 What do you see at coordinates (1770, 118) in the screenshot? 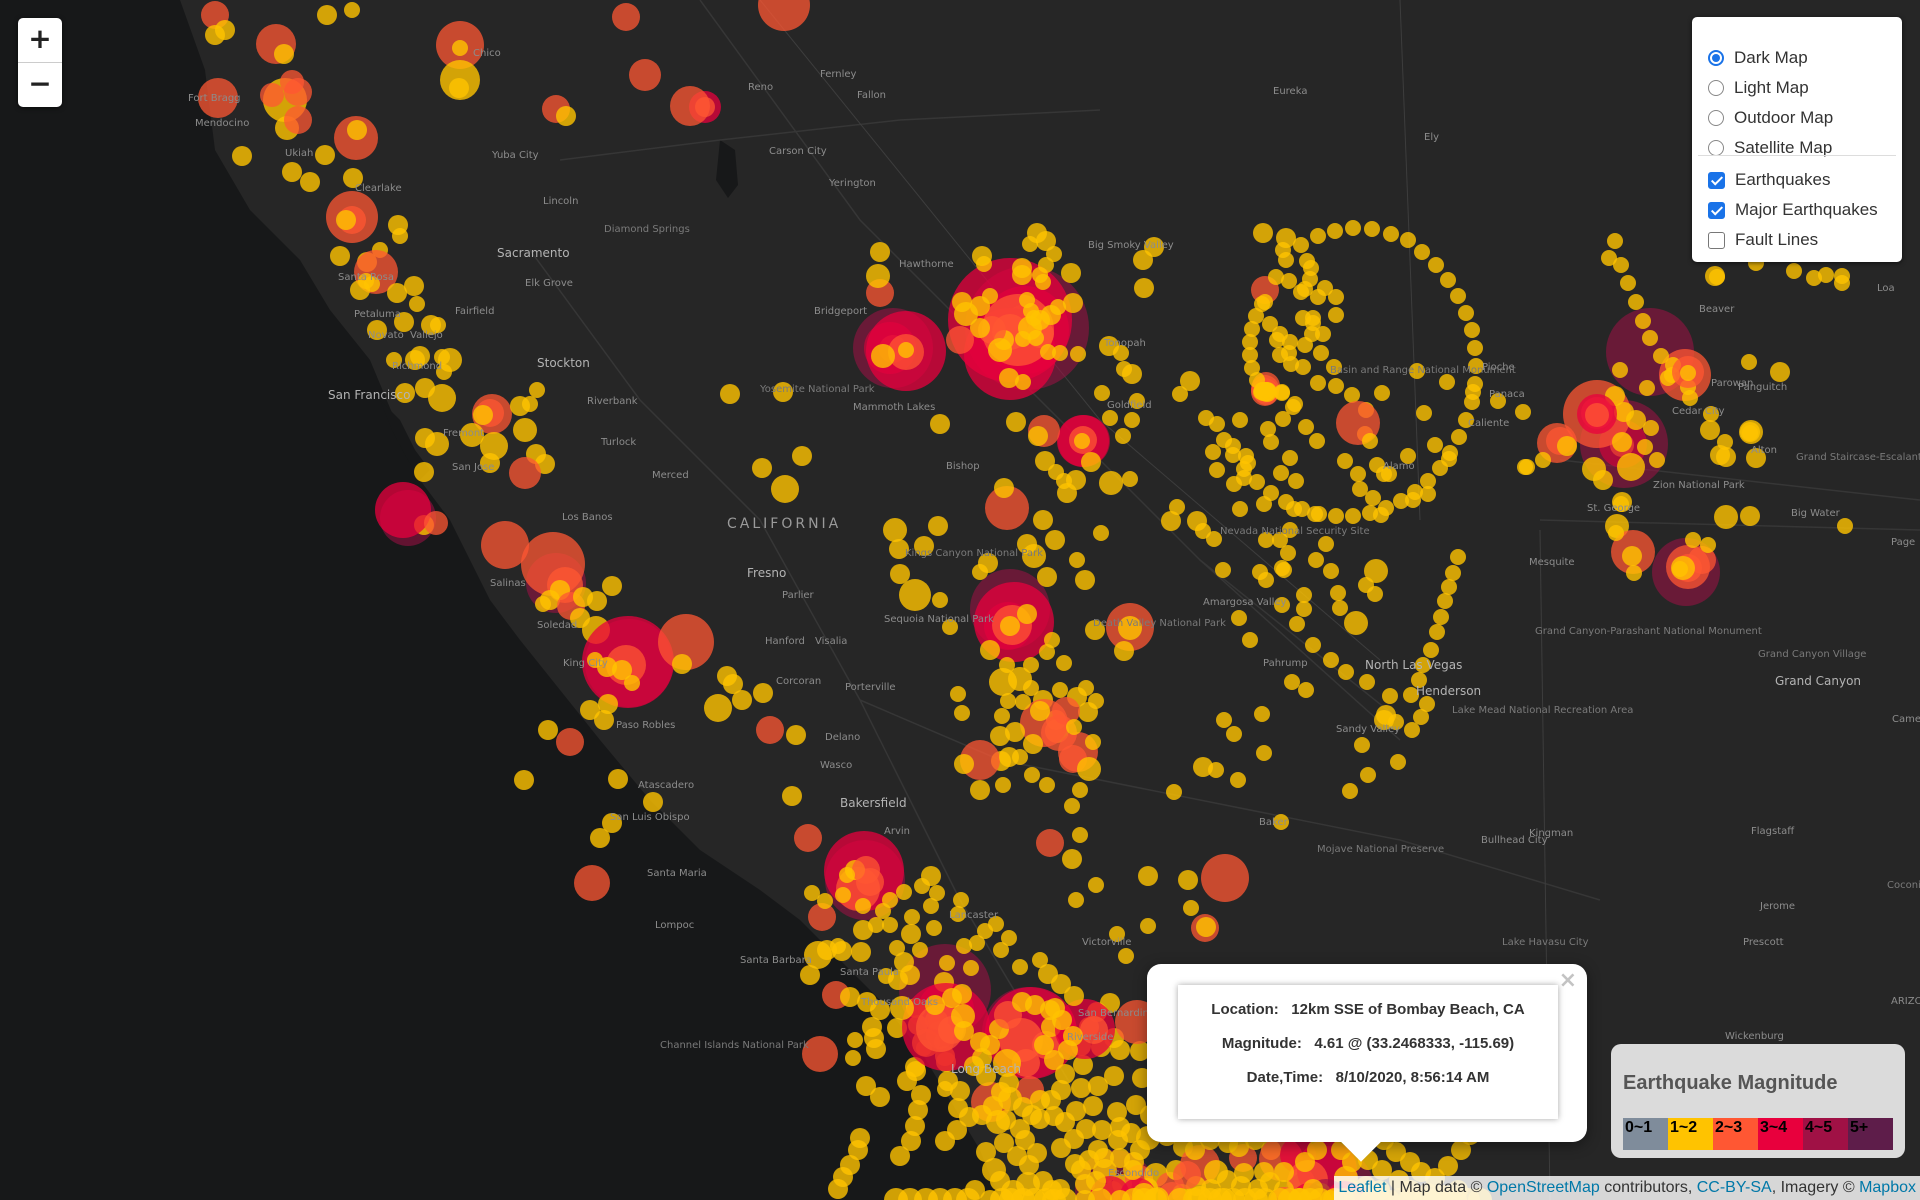
I see `base-layer-outdoor-map: Outdoor Map` at bounding box center [1770, 118].